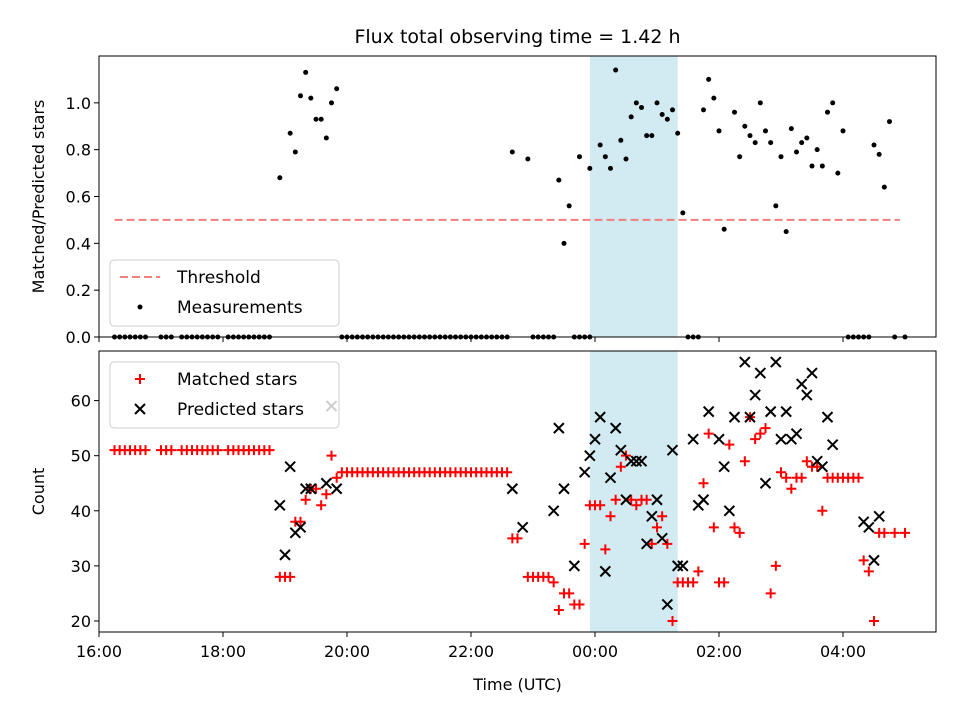  What do you see at coordinates (843, 651) in the screenshot?
I see `x-tick-label: 04:00` at bounding box center [843, 651].